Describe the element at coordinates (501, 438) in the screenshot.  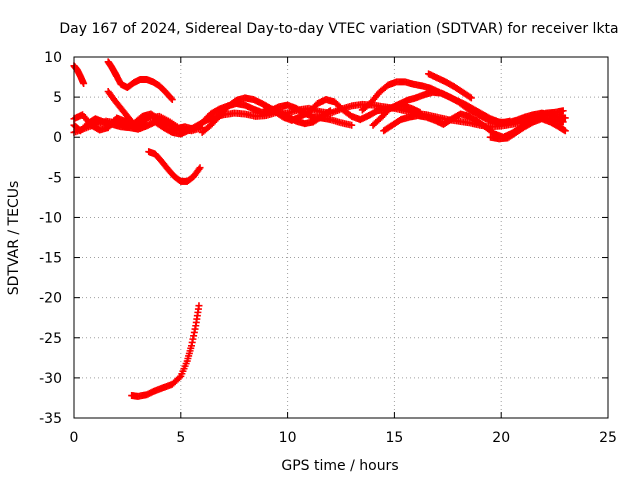
I see `x-tick-label: 20` at that location.